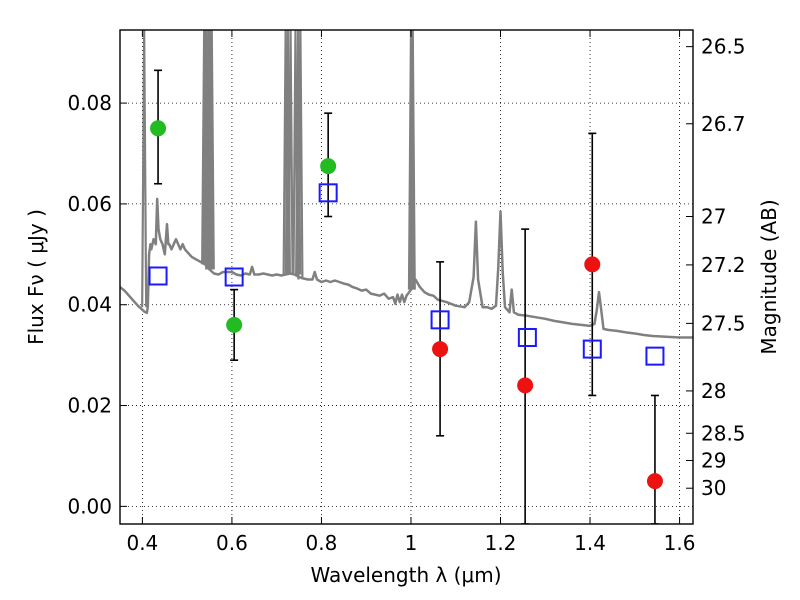  Describe the element at coordinates (322, 543) in the screenshot. I see `x-tick-label: 0.8` at that location.